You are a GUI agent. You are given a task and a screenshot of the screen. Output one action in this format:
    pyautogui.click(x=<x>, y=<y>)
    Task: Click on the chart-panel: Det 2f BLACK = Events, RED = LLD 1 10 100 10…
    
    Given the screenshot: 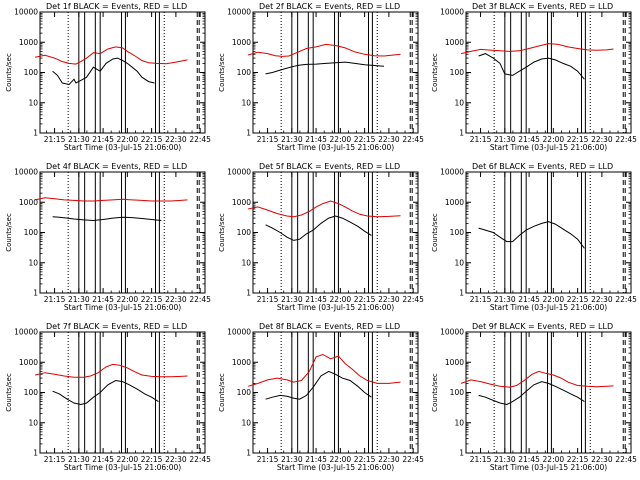 What is the action you would take?
    pyautogui.click(x=321, y=77)
    